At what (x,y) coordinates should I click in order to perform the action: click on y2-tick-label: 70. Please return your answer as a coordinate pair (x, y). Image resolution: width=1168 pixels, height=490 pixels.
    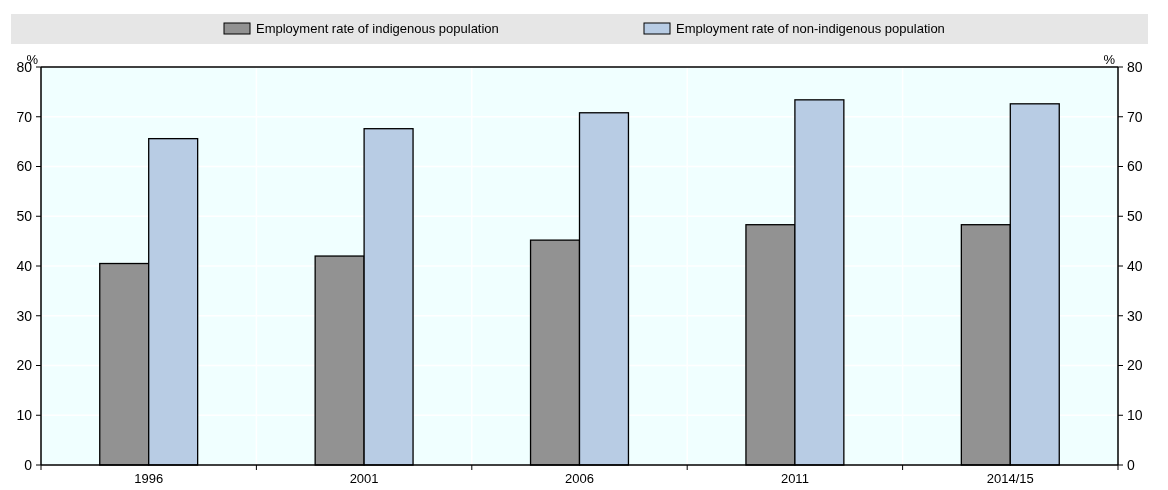
    Looking at the image, I should click on (1135, 116).